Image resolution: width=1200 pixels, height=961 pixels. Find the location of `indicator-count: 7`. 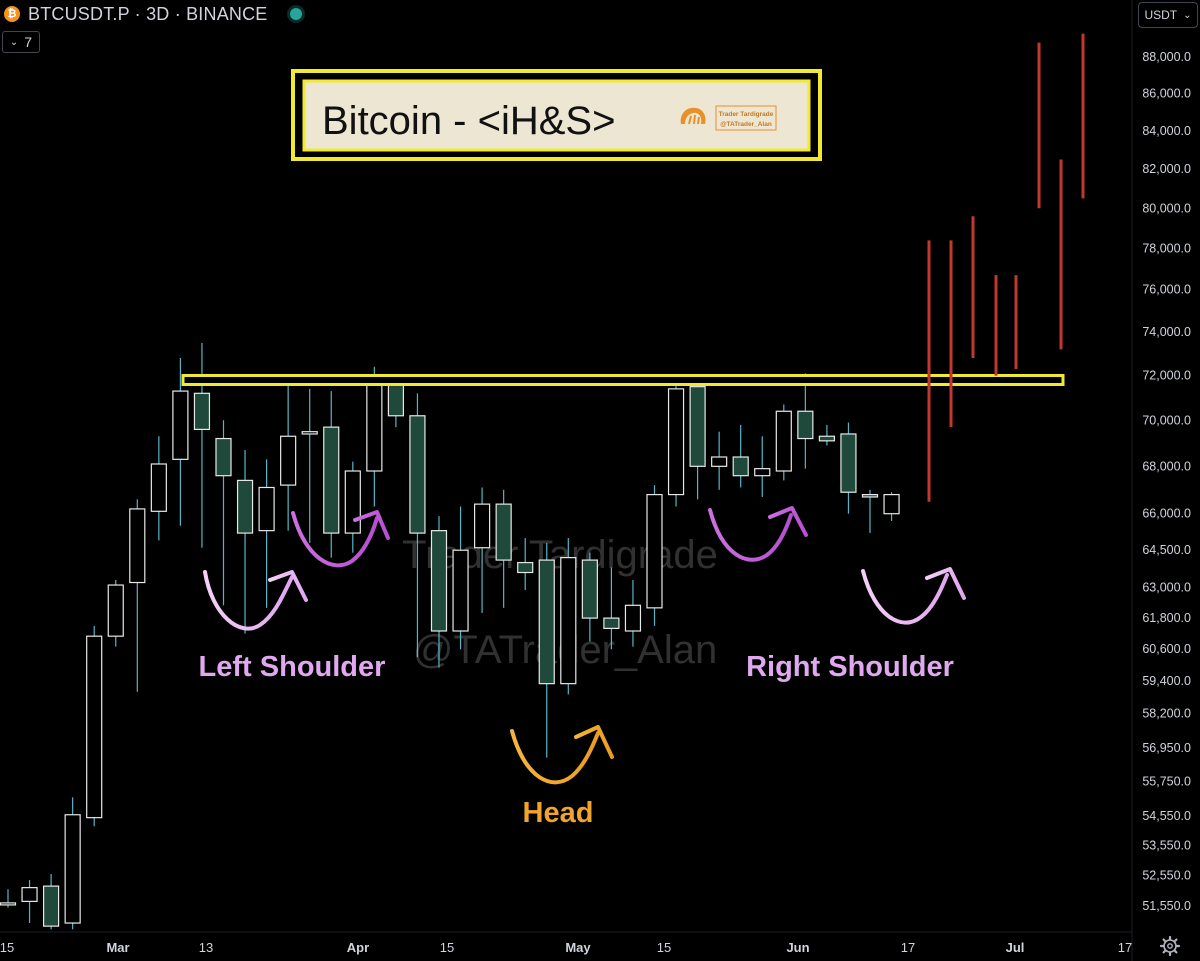

indicator-count: 7 is located at coordinates (28, 42).